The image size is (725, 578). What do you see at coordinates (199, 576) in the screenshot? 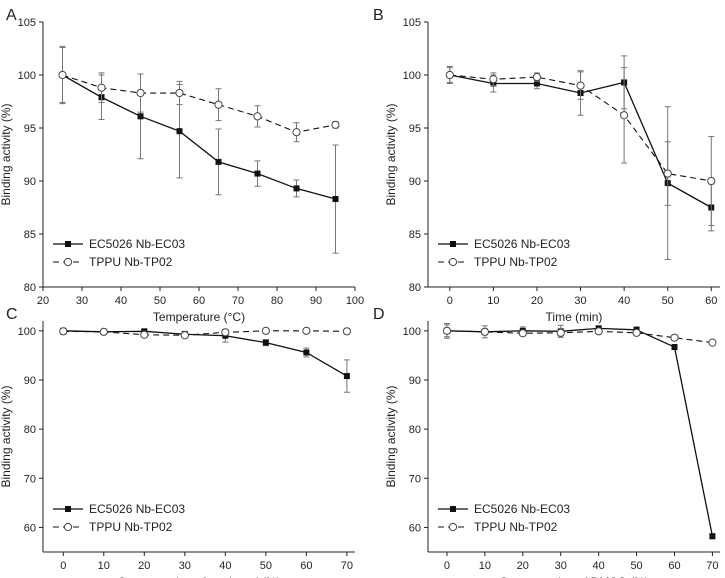
I see `x-axis-title: Concentration of methanol (%)` at bounding box center [199, 576].